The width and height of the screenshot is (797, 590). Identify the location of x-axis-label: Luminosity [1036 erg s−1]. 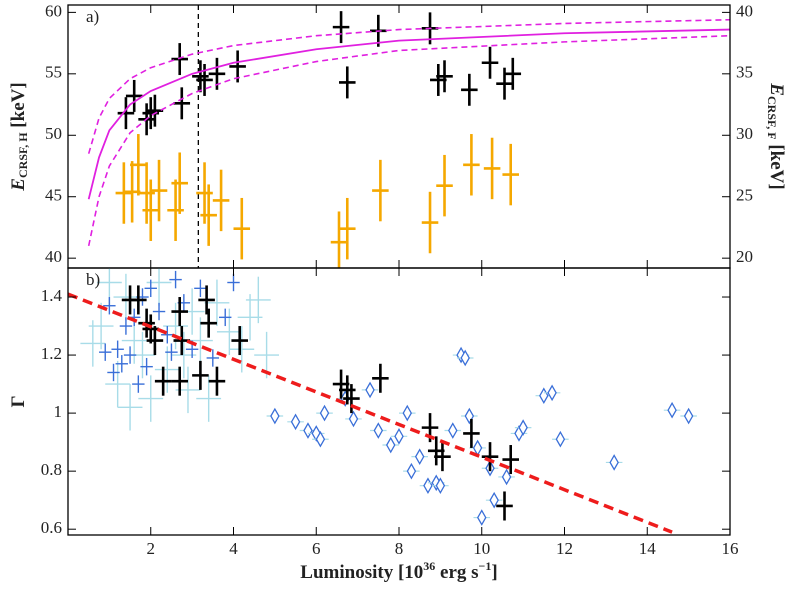
(398, 571).